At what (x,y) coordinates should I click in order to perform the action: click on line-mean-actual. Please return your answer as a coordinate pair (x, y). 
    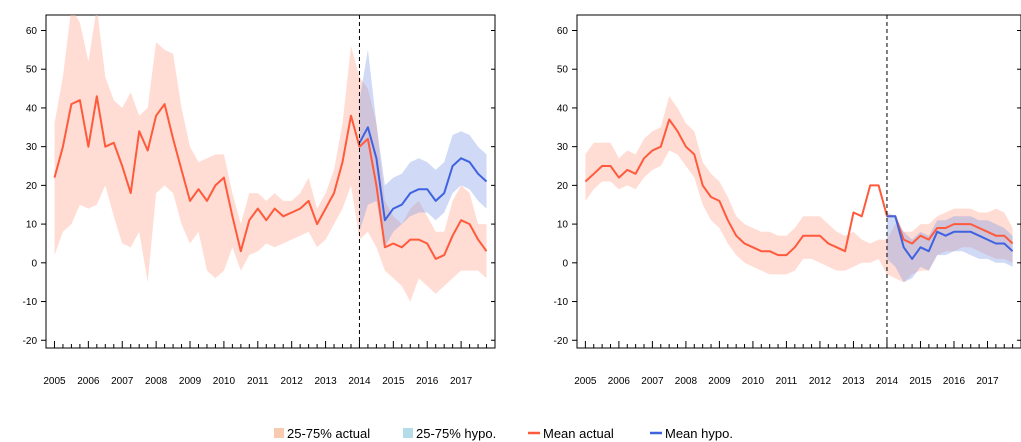
    Looking at the image, I should click on (799, 187).